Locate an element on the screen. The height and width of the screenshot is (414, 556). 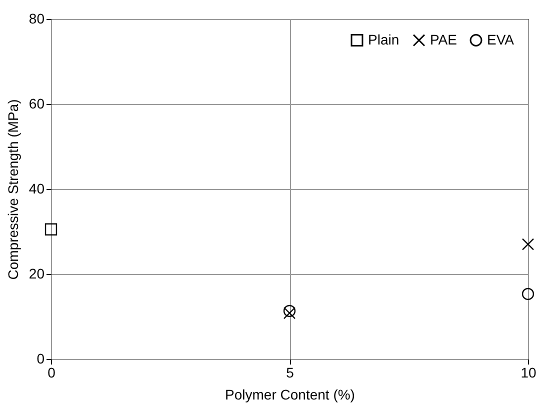
legend-label: Plain is located at coordinates (384, 39).